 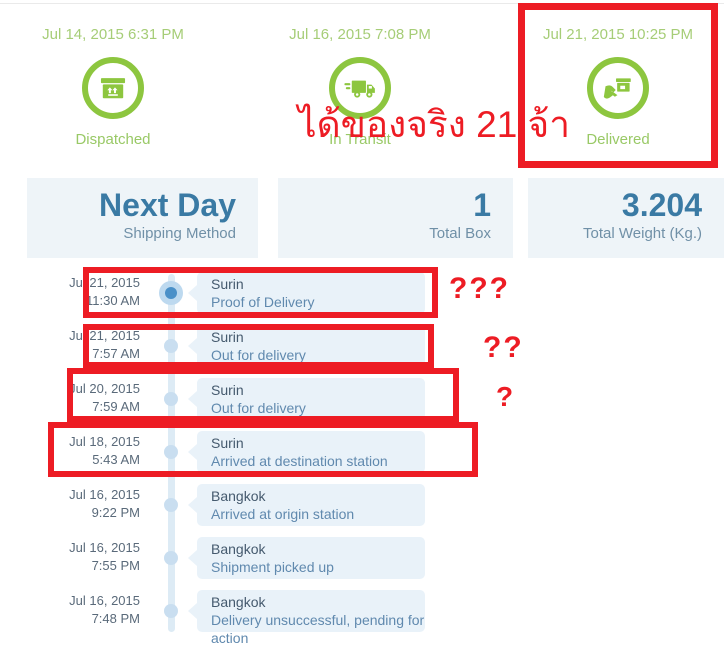 What do you see at coordinates (283, 514) in the screenshot?
I see `timeline-status: Arrived at origin station` at bounding box center [283, 514].